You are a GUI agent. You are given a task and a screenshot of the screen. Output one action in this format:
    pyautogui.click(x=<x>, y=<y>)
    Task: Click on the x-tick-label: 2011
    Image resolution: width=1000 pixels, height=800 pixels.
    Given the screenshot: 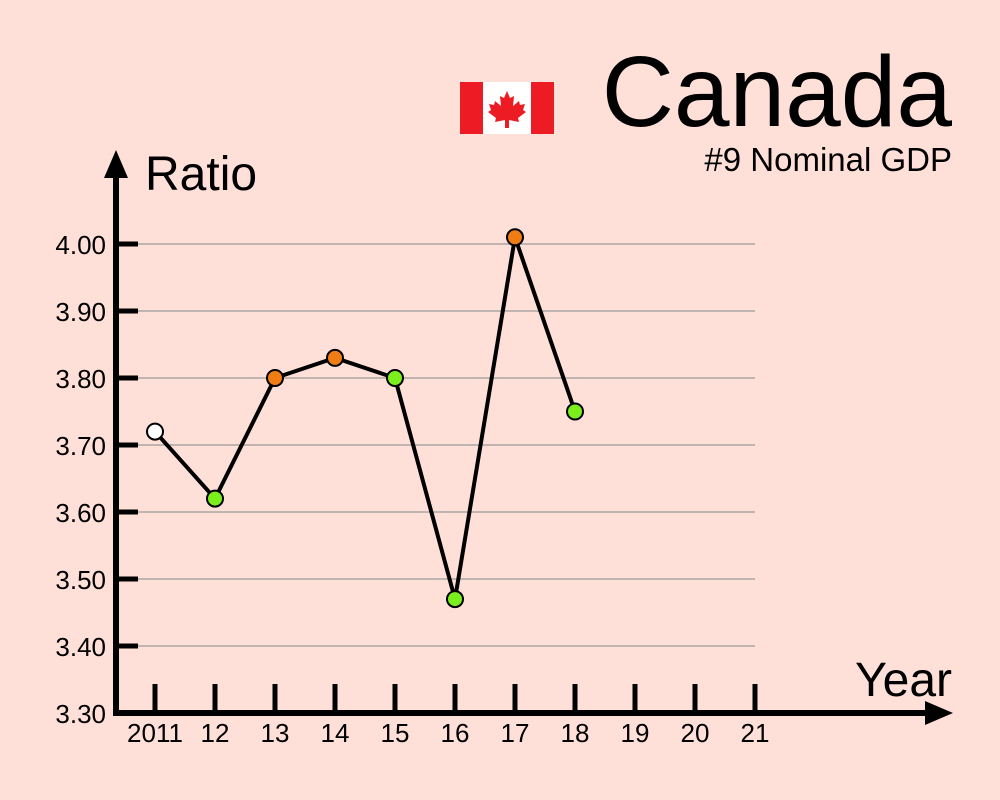 What is the action you would take?
    pyautogui.click(x=155, y=733)
    